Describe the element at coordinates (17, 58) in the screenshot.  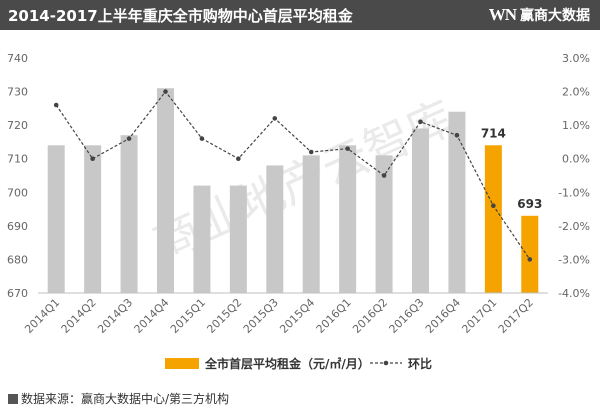
I see `y-tick-label: 740` at that location.